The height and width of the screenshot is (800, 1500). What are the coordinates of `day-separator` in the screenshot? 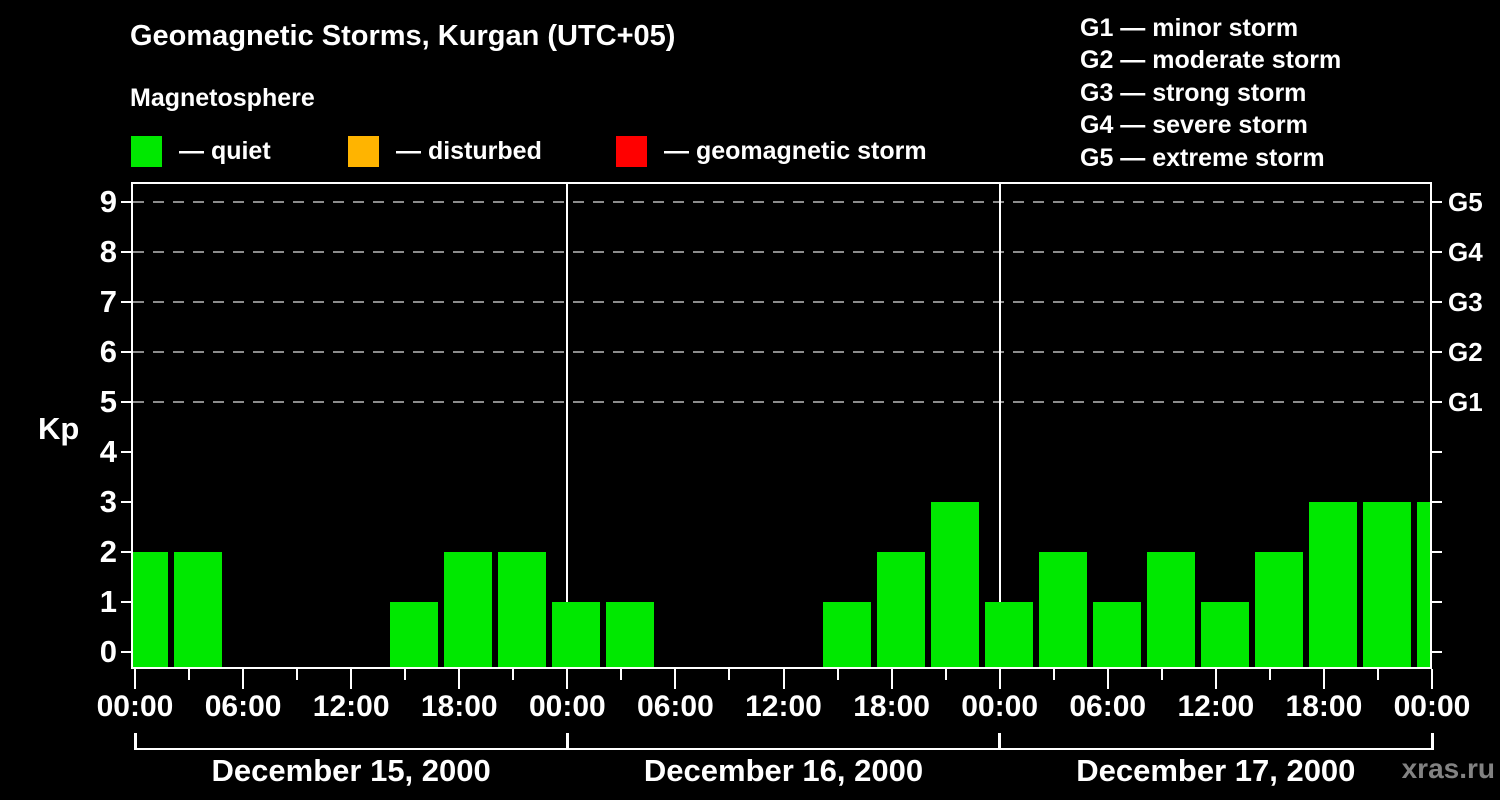 It's located at (999, 425).